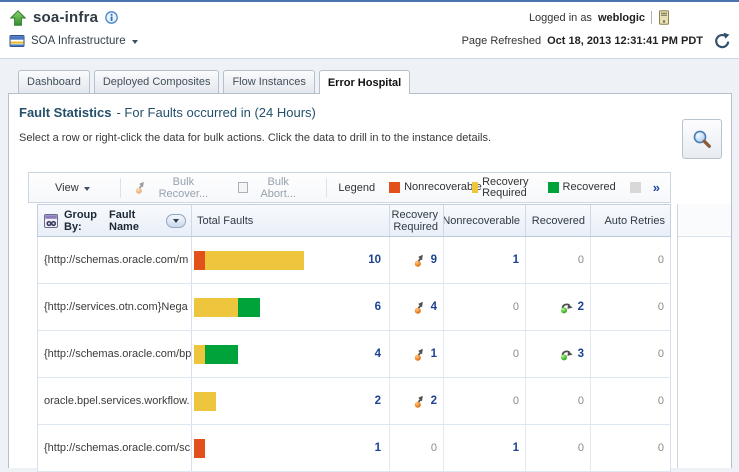 The width and height of the screenshot is (739, 472). Describe the element at coordinates (433, 307) in the screenshot. I see `recovery-required-value: 4` at that location.